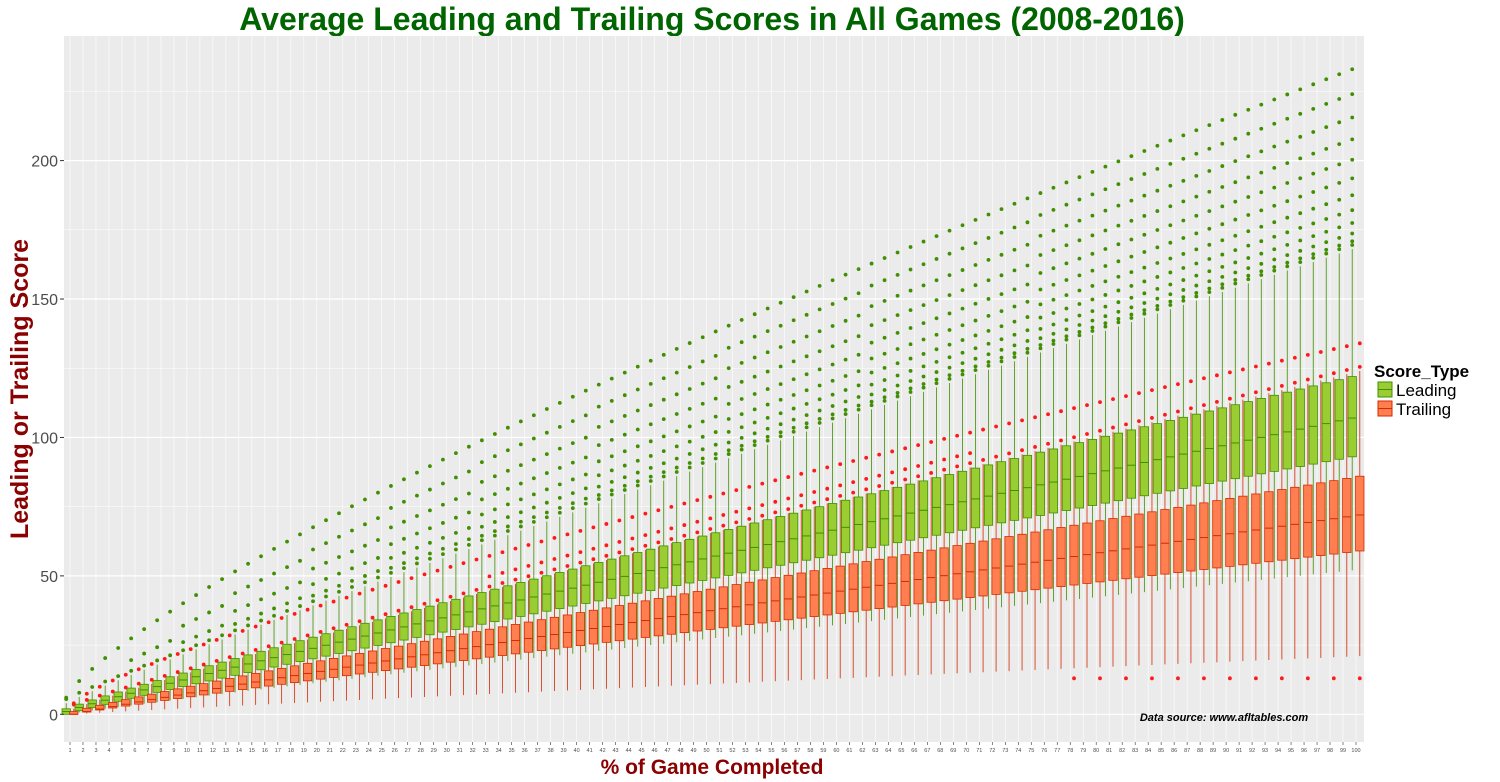 The width and height of the screenshot is (1500, 782). What do you see at coordinates (771, 751) in the screenshot?
I see `x-tick-label: 55` at bounding box center [771, 751].